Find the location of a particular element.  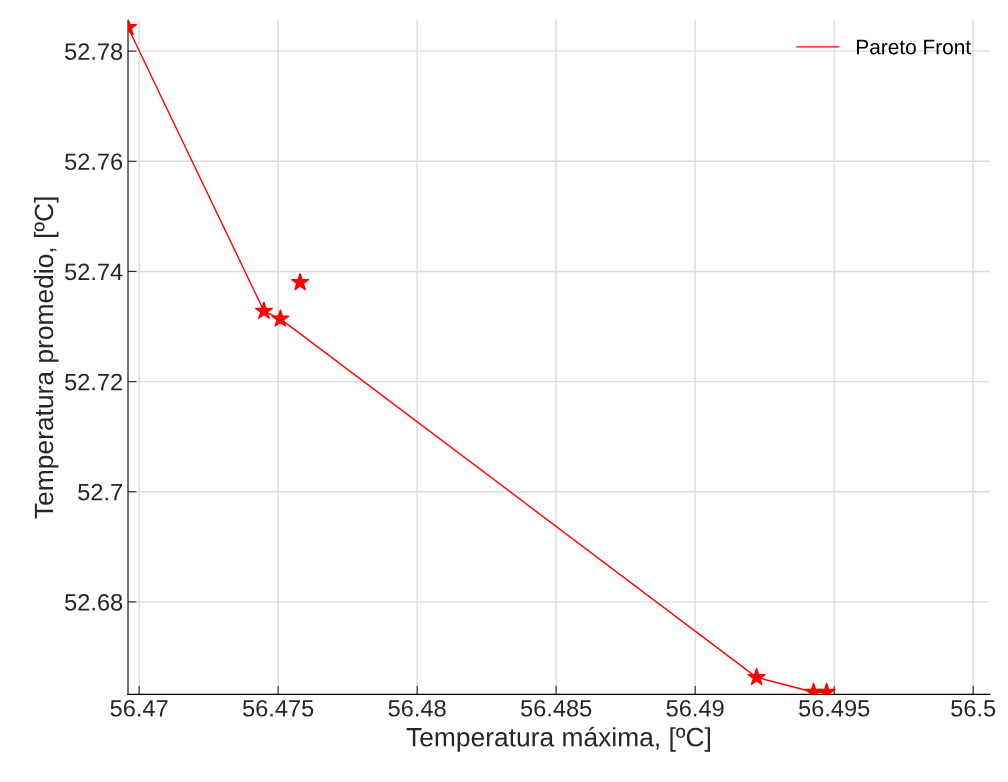

x-tick-label: 56.5 is located at coordinates (973, 708).